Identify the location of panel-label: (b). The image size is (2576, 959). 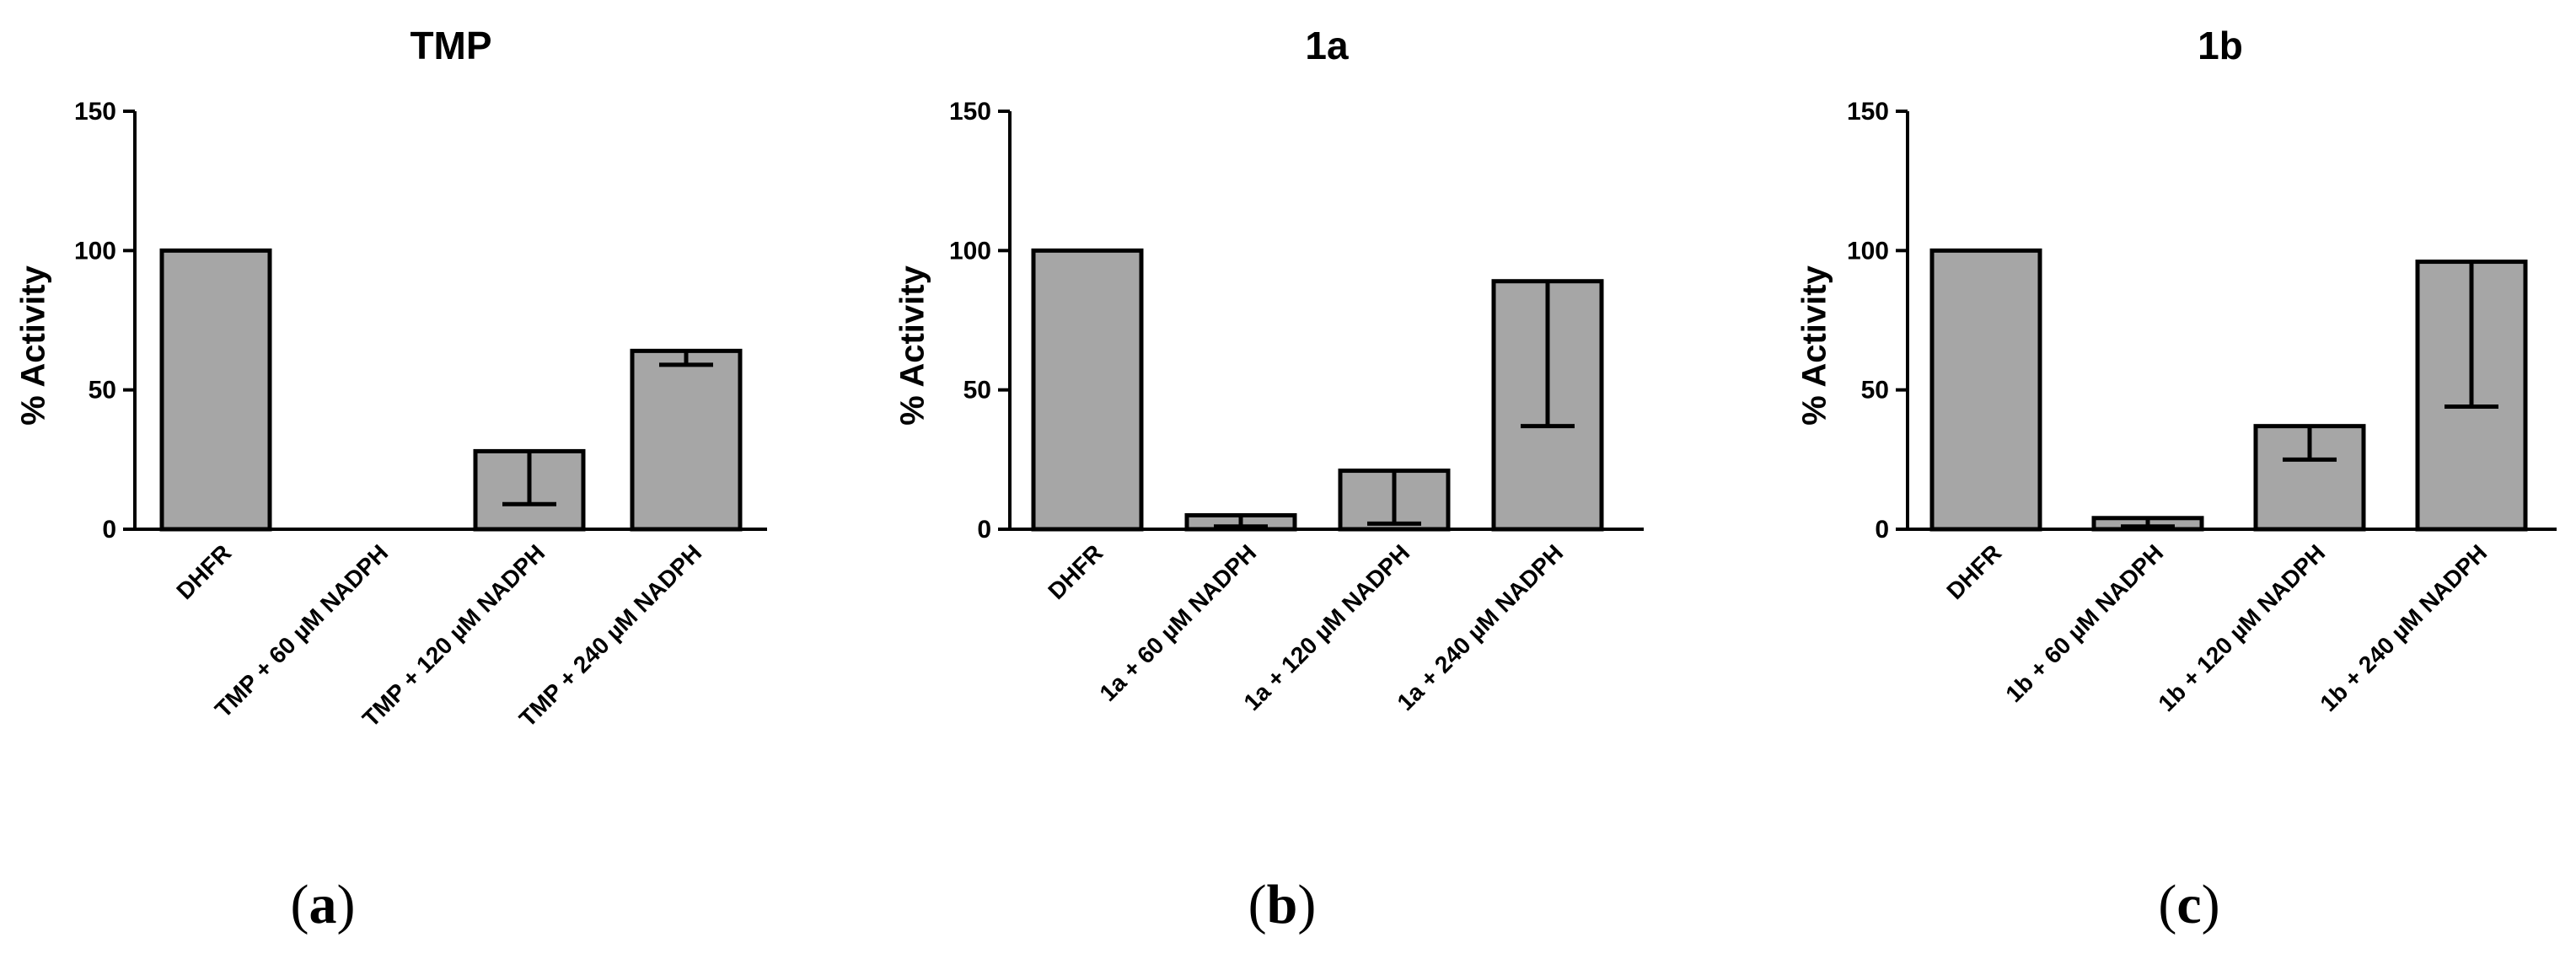
(1282, 904).